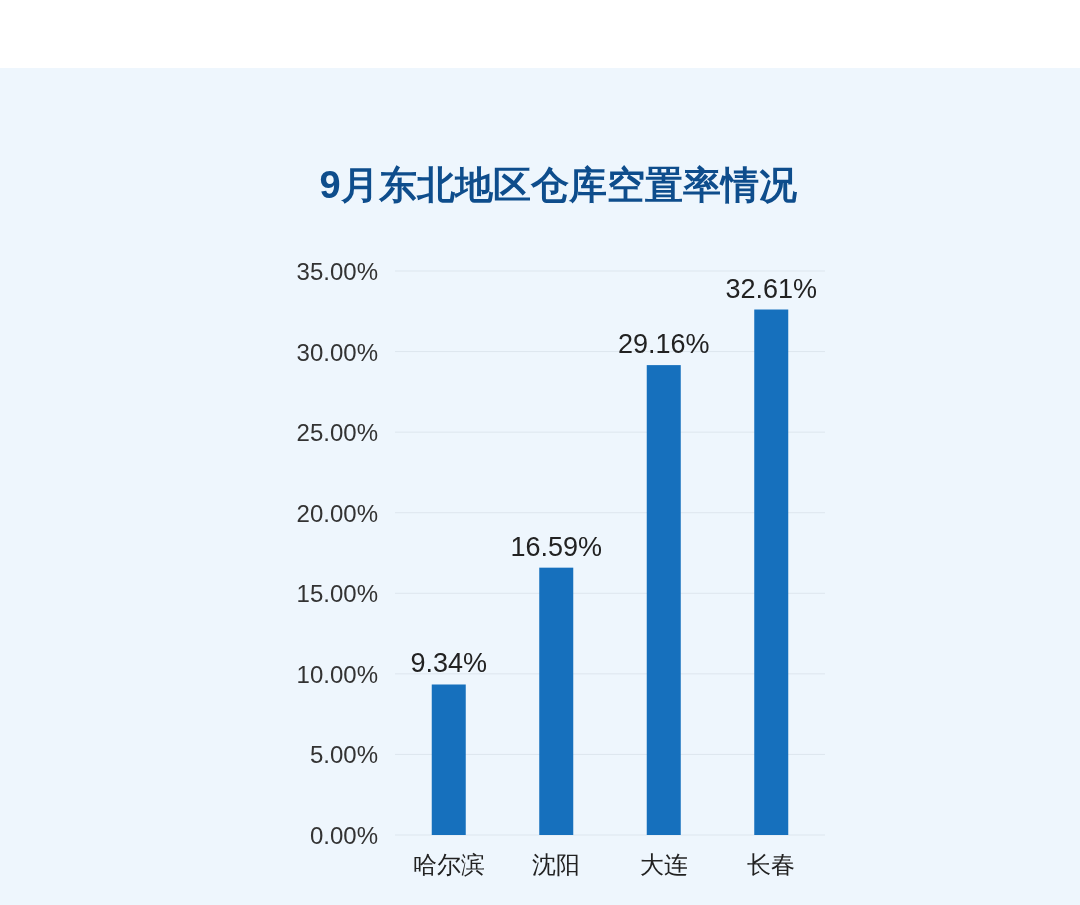 Image resolution: width=1080 pixels, height=905 pixels. I want to click on y-tick-label: 20.00%, so click(337, 513).